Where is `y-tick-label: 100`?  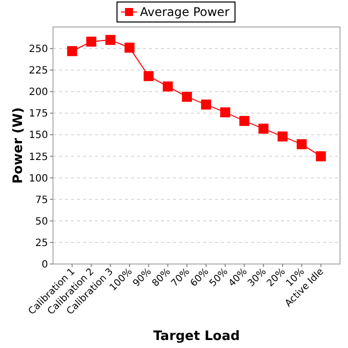
y-tick-label: 100 is located at coordinates (38, 178).